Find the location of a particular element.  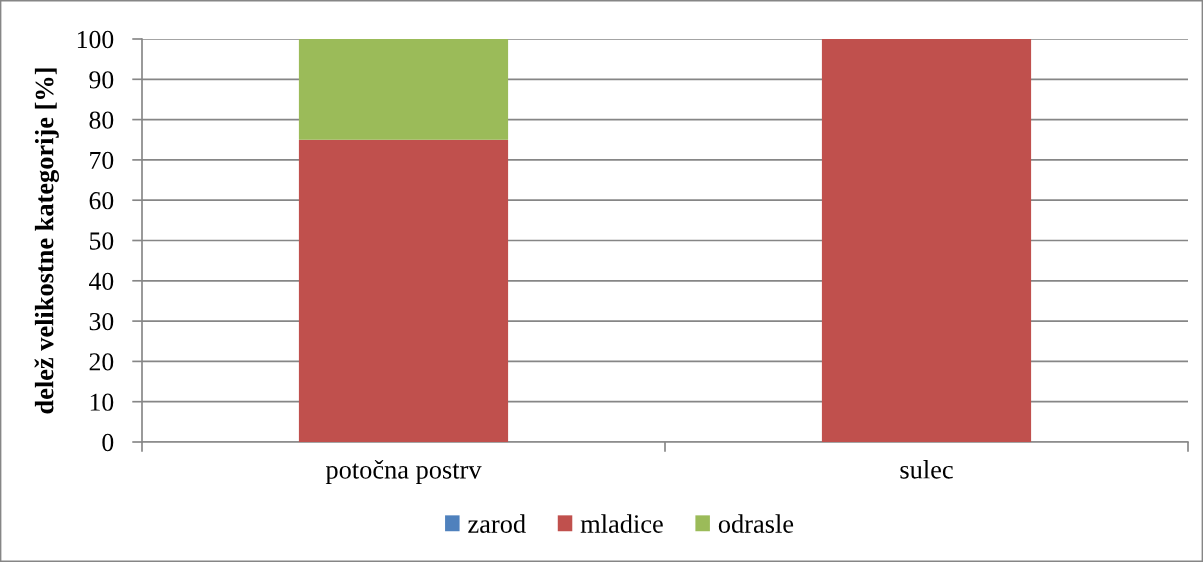

y-tick-label: 70 is located at coordinates (102, 160).